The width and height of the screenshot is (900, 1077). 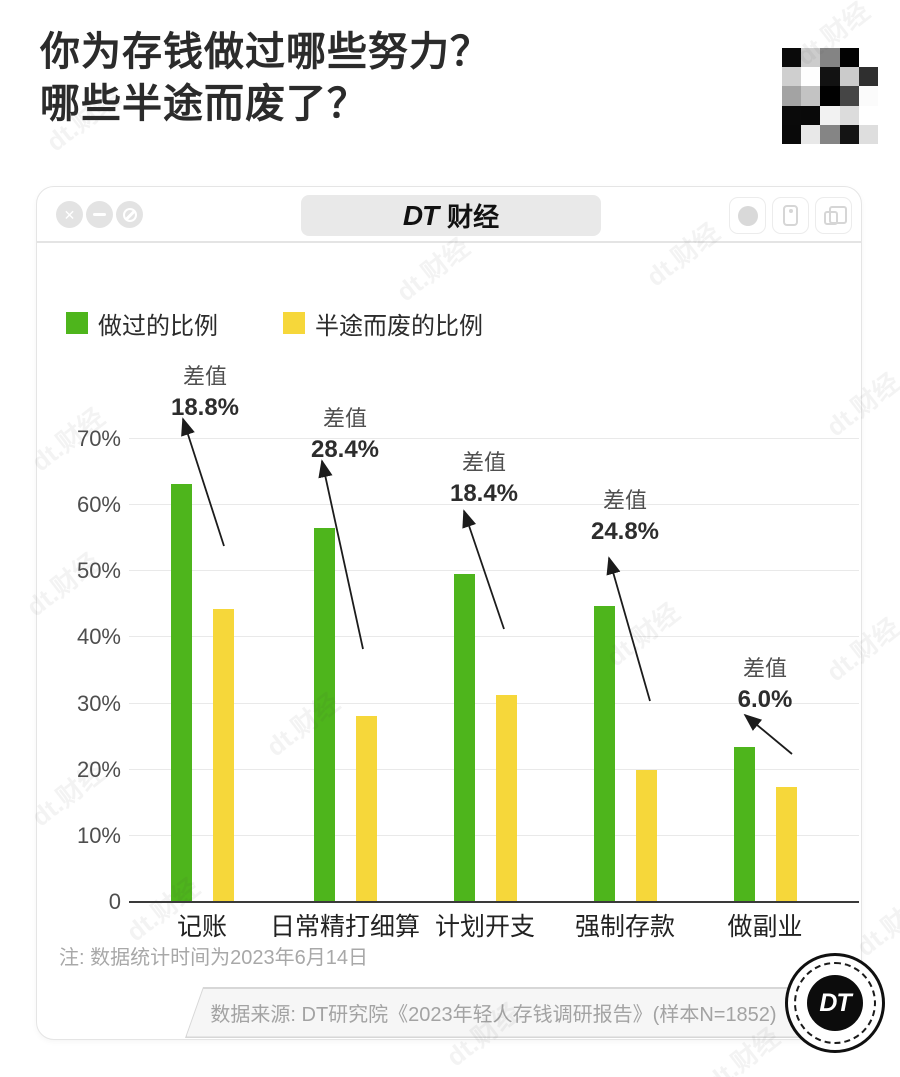 I want to click on dt-logo-text: DT, so click(x=835, y=1002).